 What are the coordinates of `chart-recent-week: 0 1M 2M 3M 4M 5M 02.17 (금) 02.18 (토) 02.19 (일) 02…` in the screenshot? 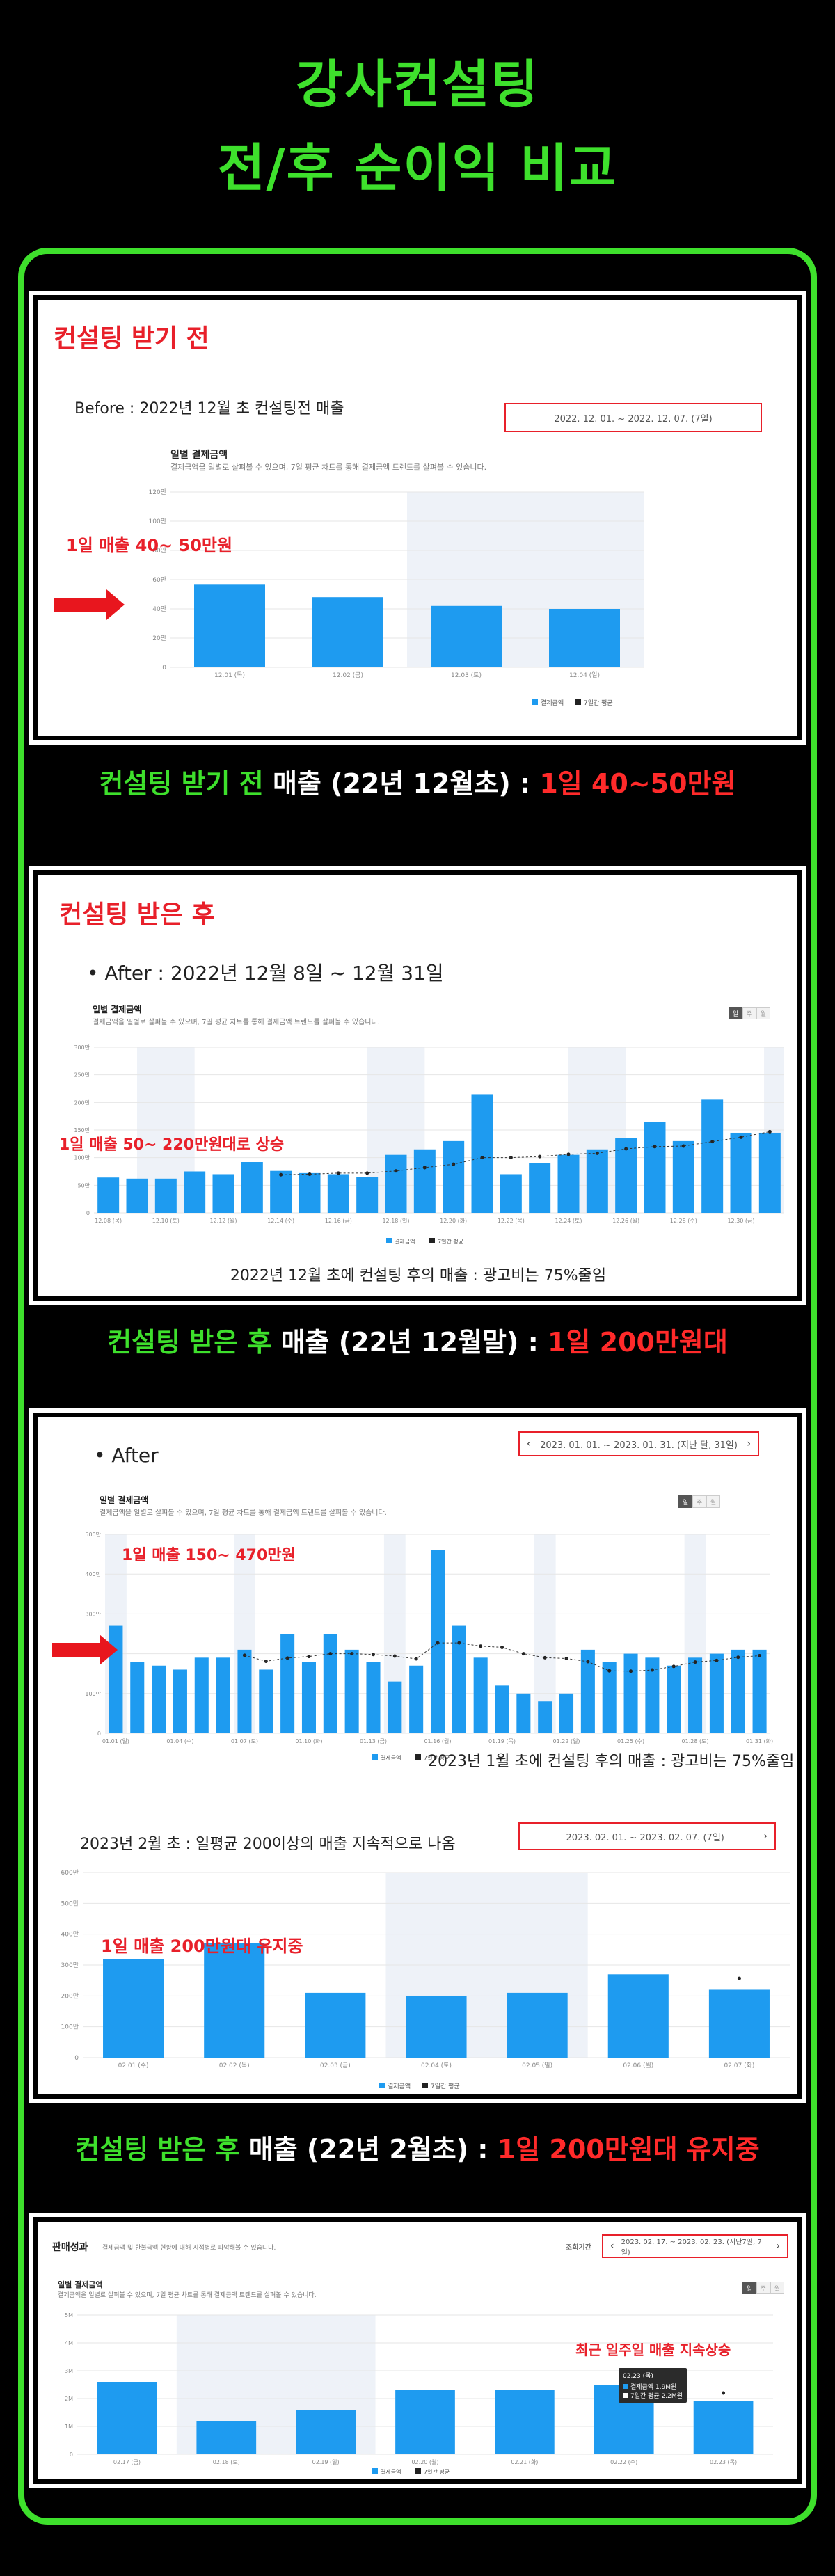 It's located at (421, 2391).